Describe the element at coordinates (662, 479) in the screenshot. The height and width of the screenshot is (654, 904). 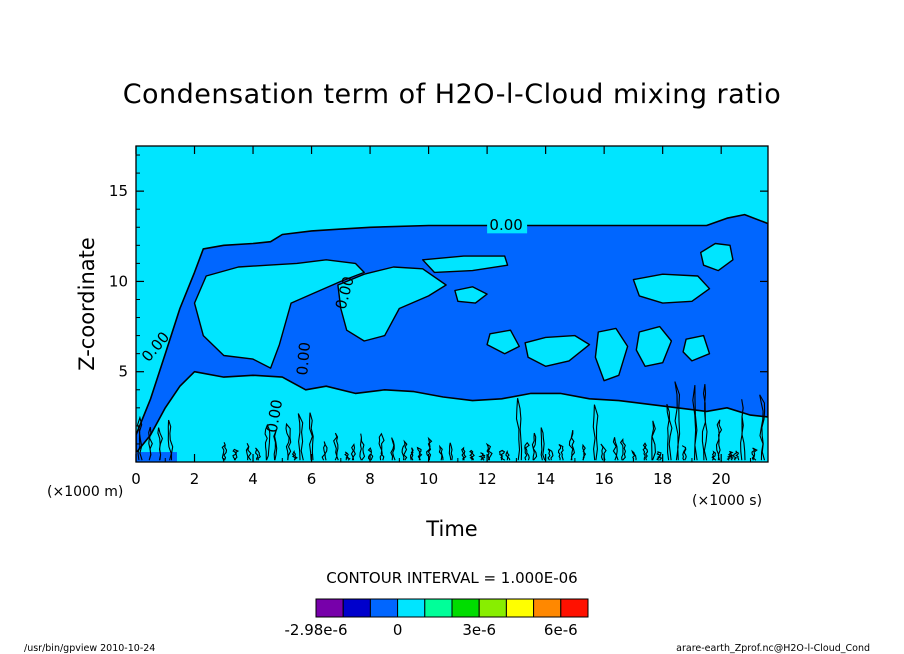
I see `x-tick-label: 18` at that location.